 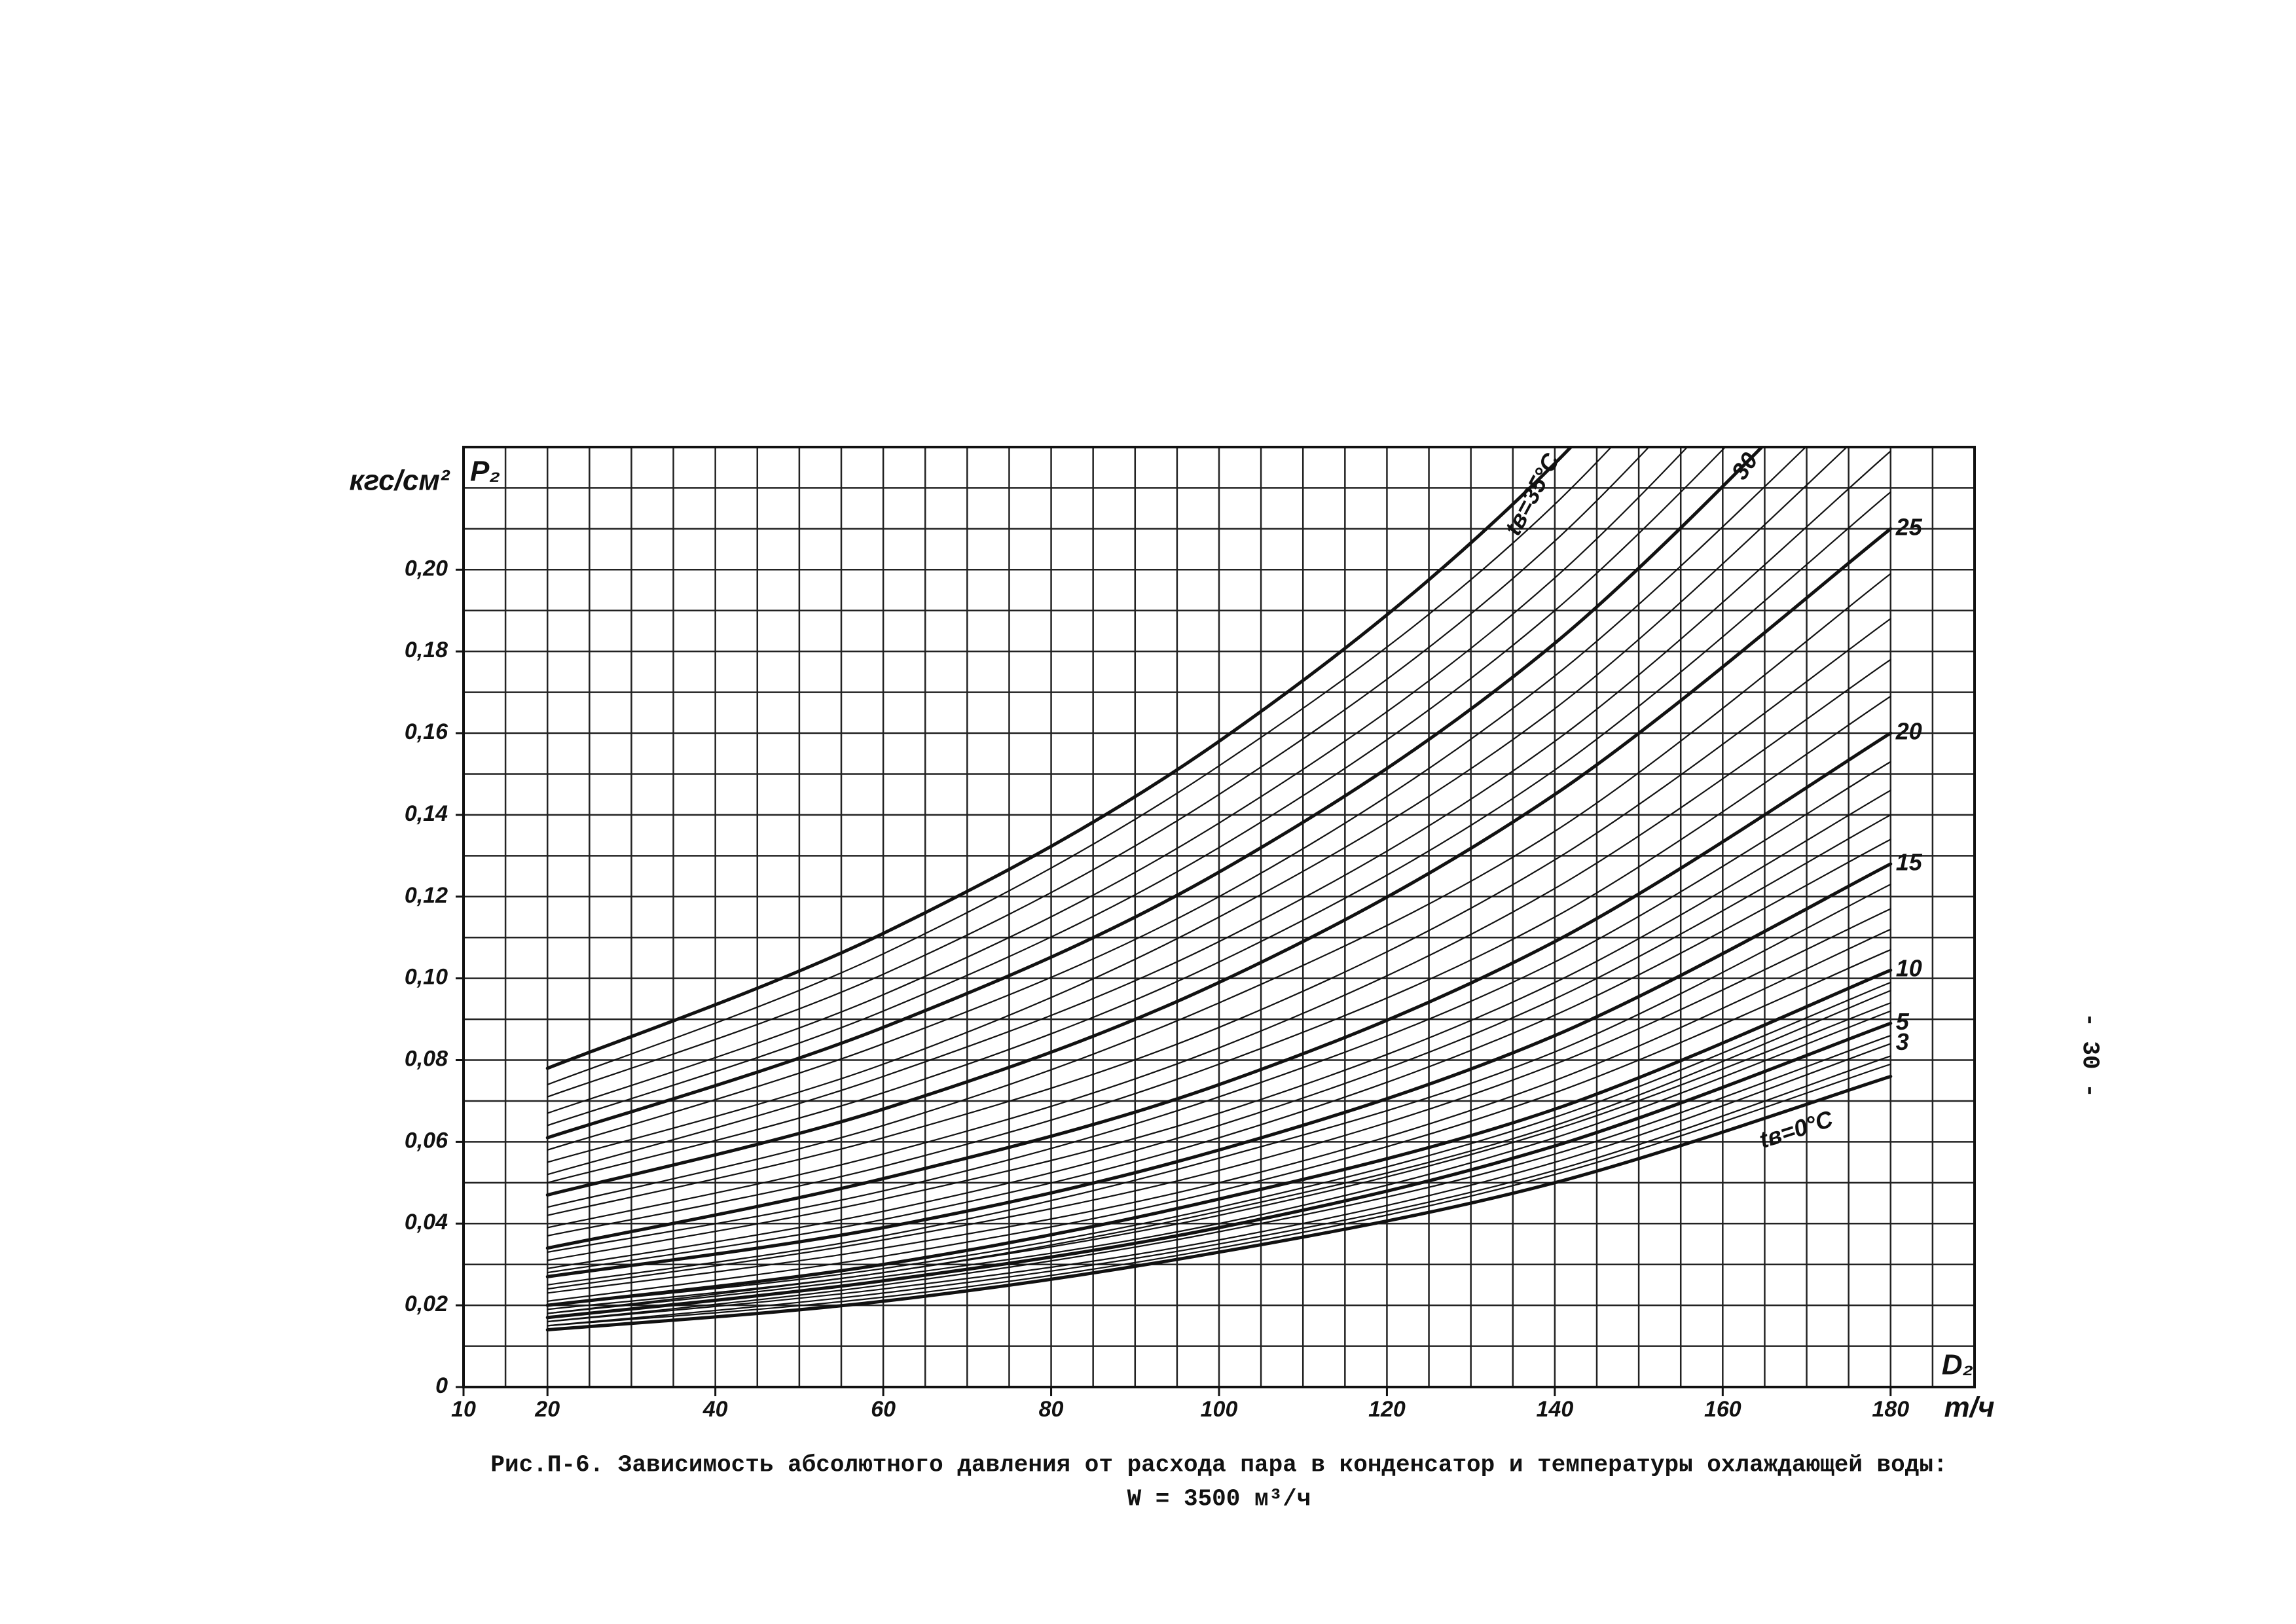 I want to click on caption-formula: W = 3500 м³/ч, so click(x=1219, y=1499).